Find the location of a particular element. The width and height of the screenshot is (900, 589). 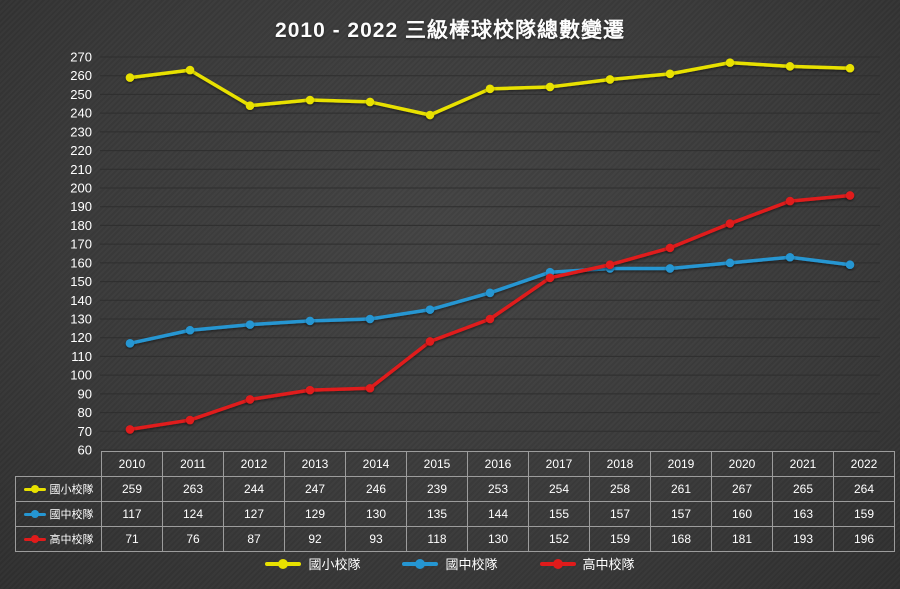

value-cell-elementary-school-teams: 244 is located at coordinates (254, 489).